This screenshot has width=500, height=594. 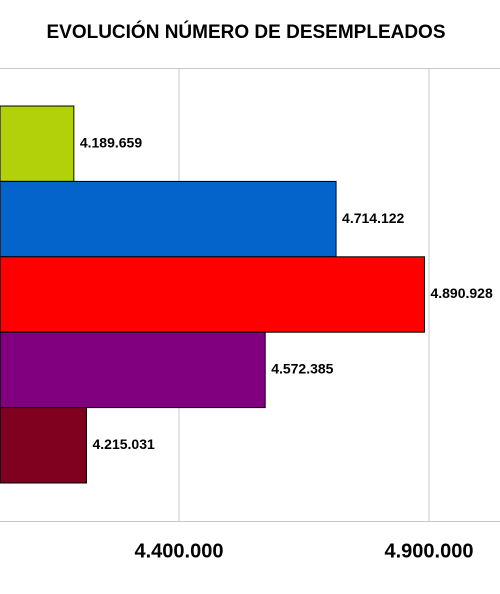 What do you see at coordinates (245, 32) in the screenshot?
I see `chart-title: EVOLUCIÓN NÚMERO DE DESEMPLEADOS` at bounding box center [245, 32].